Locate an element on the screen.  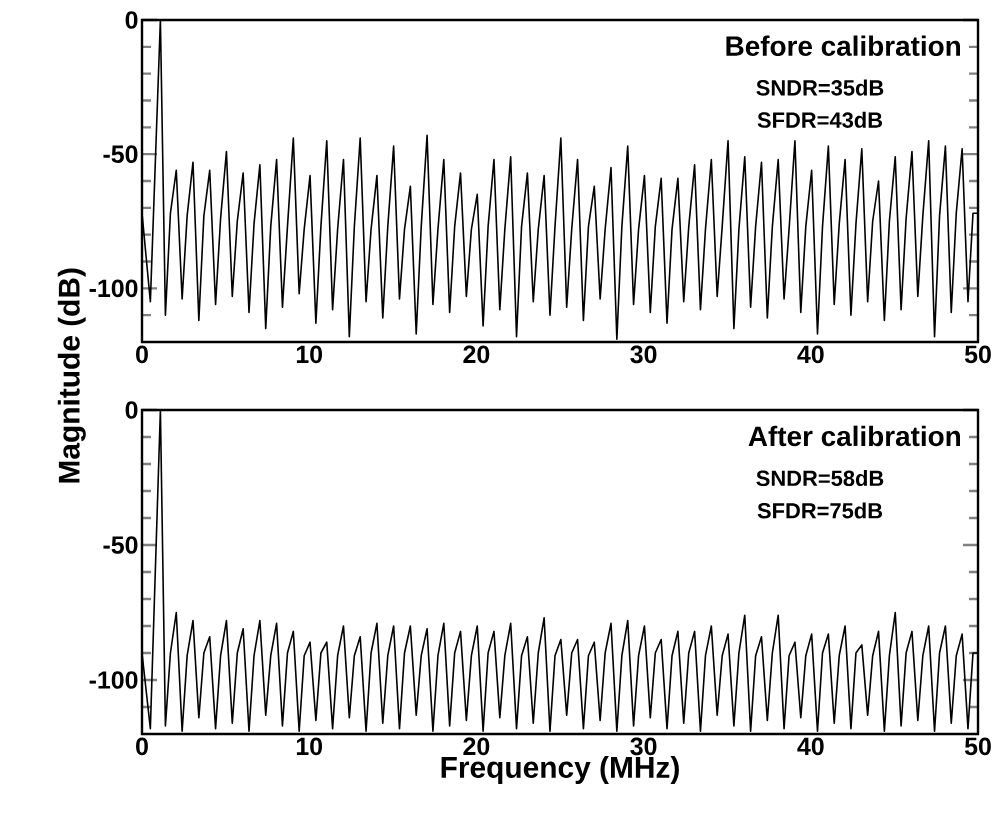
x-axis-title: Frequency (MHz) is located at coordinates (560, 770).